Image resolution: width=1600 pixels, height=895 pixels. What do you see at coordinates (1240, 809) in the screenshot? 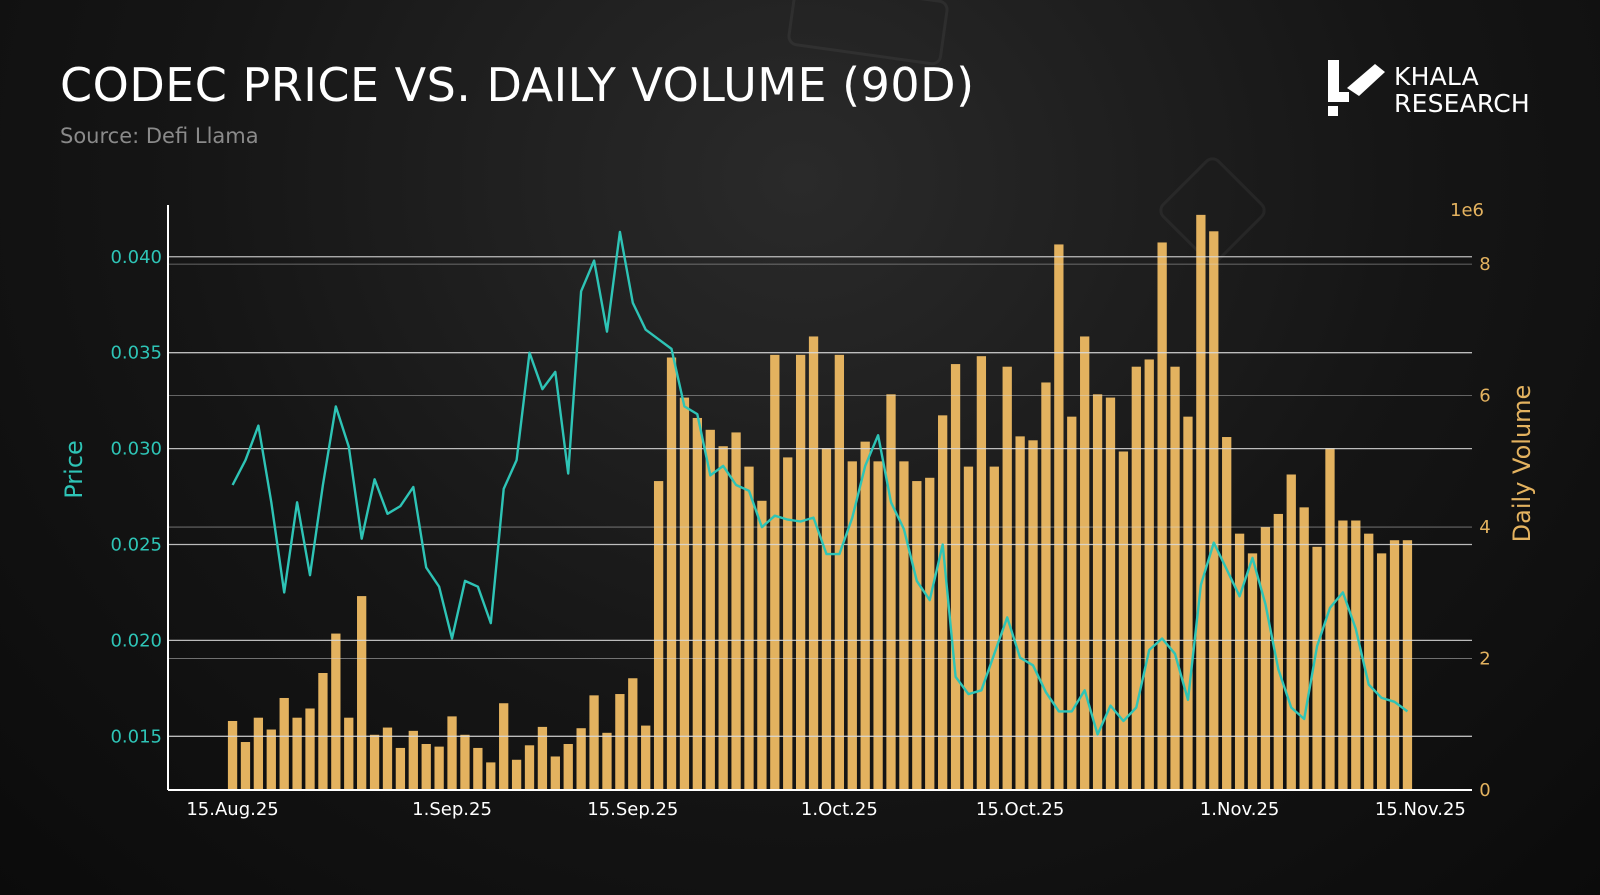
I see `date-tick-label: 1.Nov.25` at bounding box center [1240, 809].